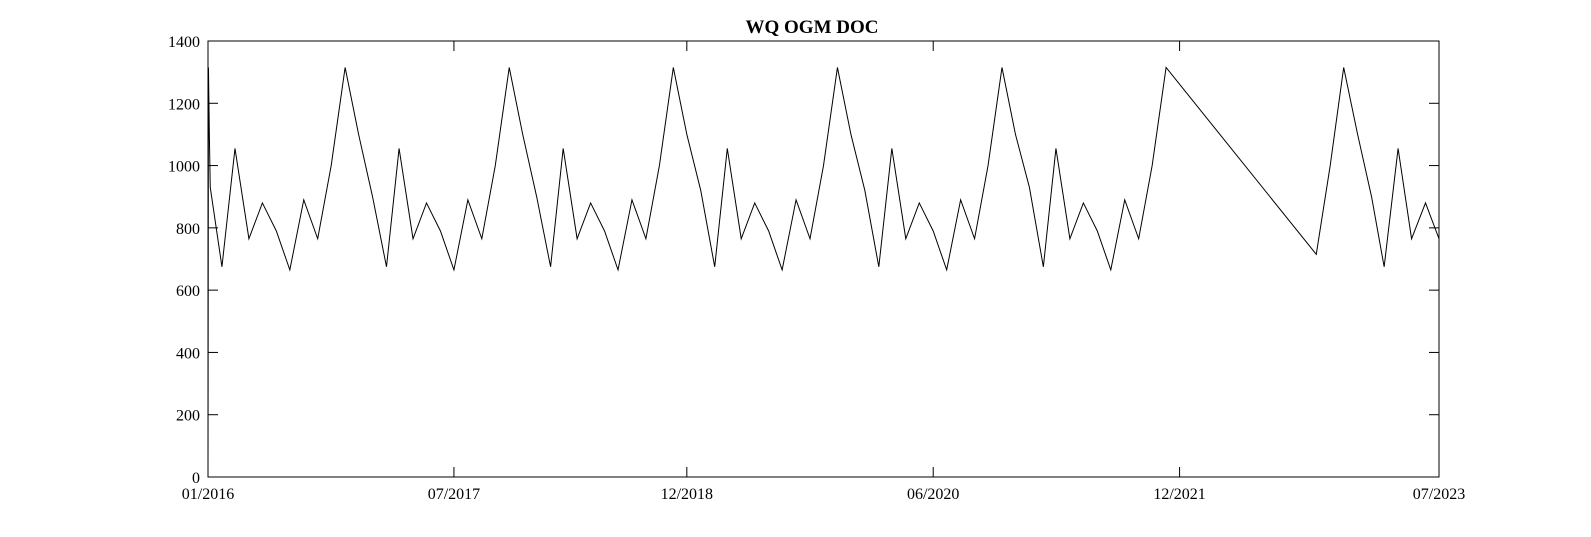 The image size is (1591, 537). I want to click on y-tick-label: 600, so click(188, 291).